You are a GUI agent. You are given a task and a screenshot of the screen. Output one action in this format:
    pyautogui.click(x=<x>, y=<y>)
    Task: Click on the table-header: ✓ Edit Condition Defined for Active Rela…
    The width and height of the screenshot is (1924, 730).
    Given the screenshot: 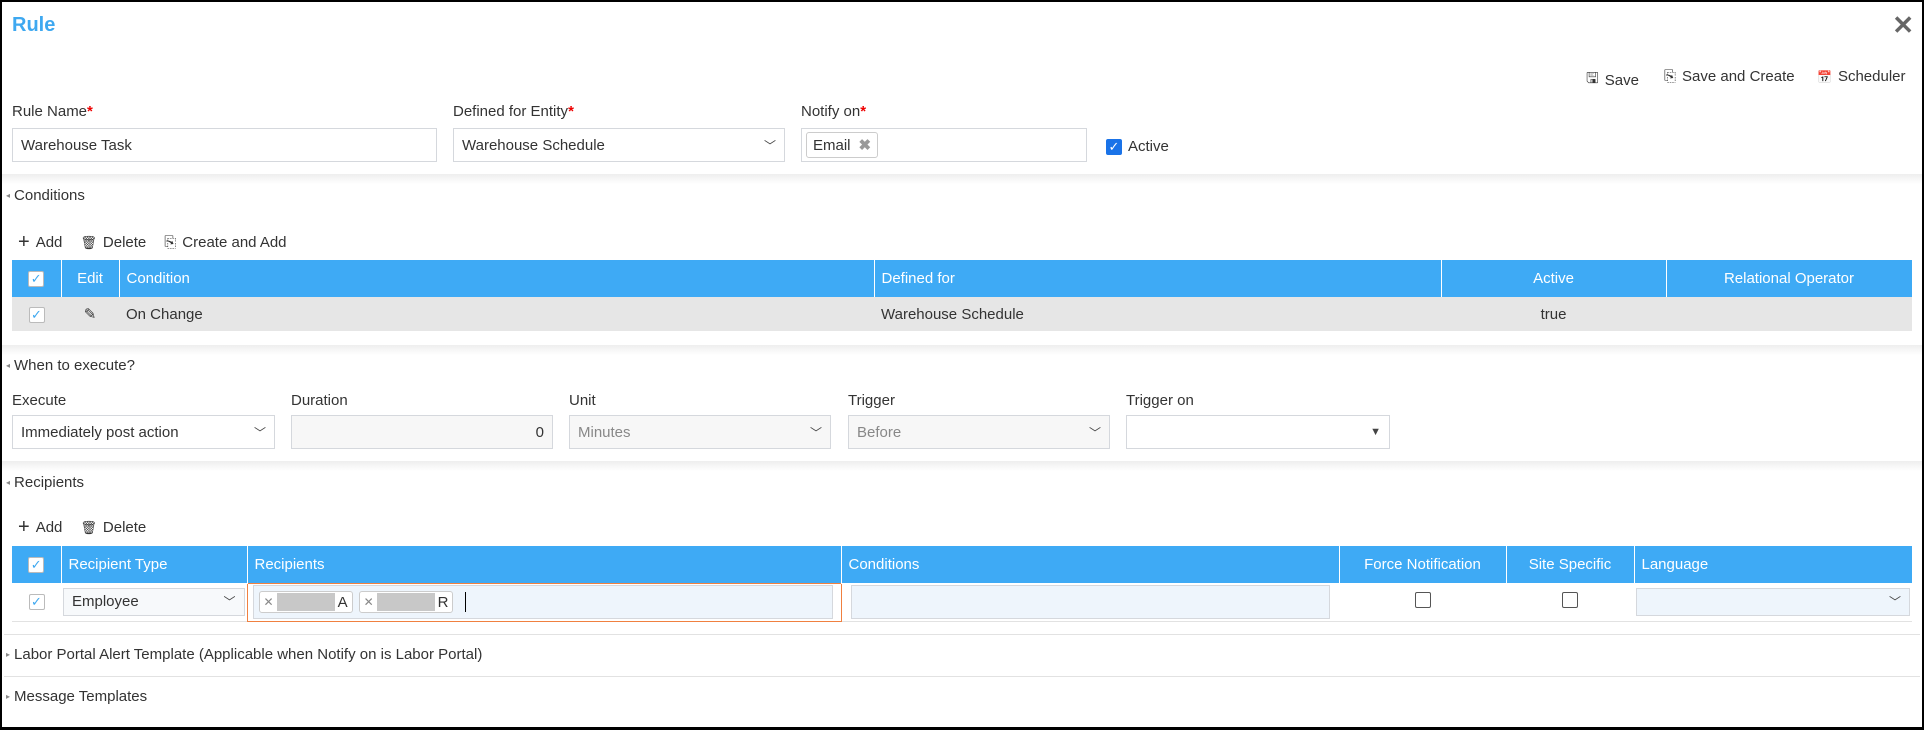 What is the action you would take?
    pyautogui.click(x=962, y=278)
    